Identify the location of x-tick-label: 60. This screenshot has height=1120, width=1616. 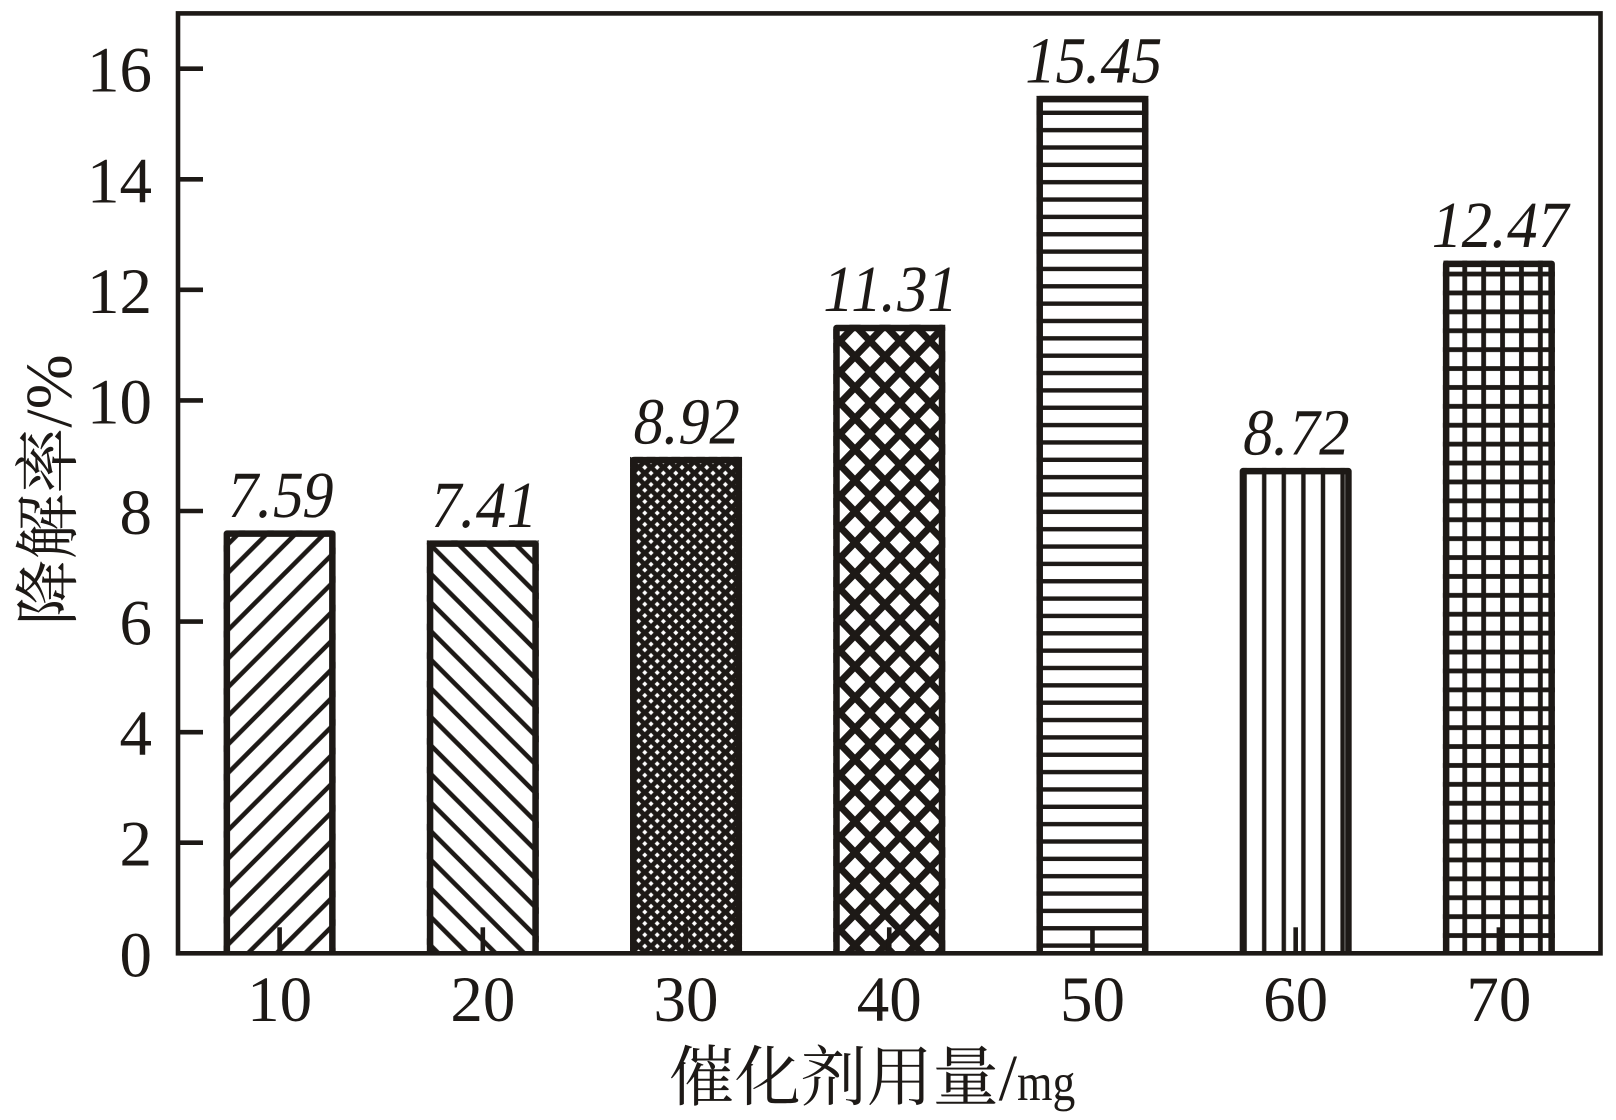
(1295, 1000).